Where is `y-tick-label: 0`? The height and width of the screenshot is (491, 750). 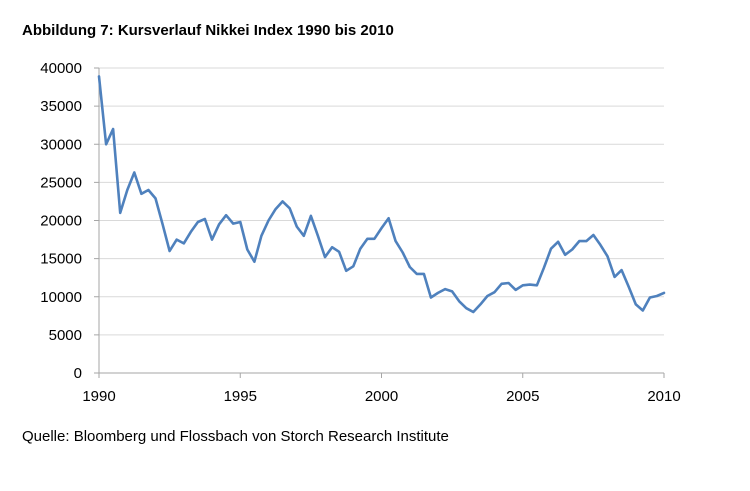
y-tick-label: 0 is located at coordinates (78, 373).